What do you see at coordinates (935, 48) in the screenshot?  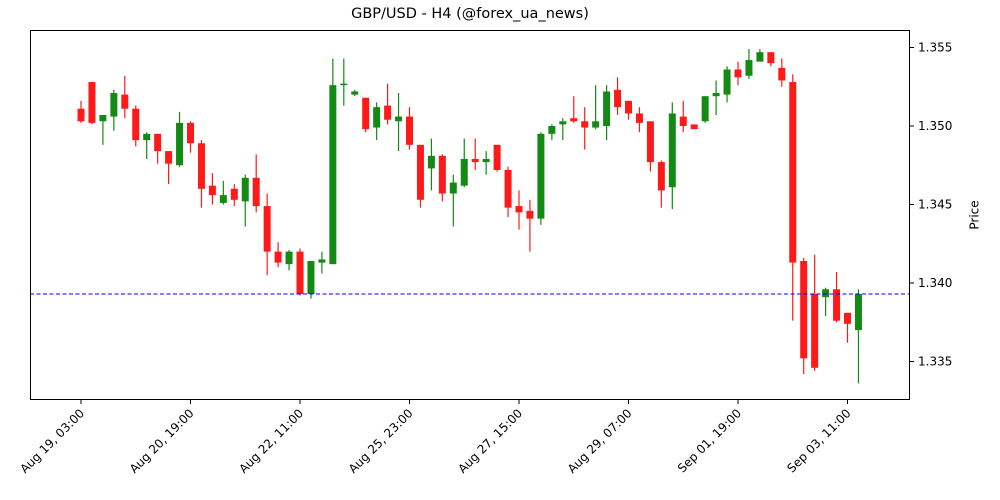 I see `y-tick-label: 1.355` at bounding box center [935, 48].